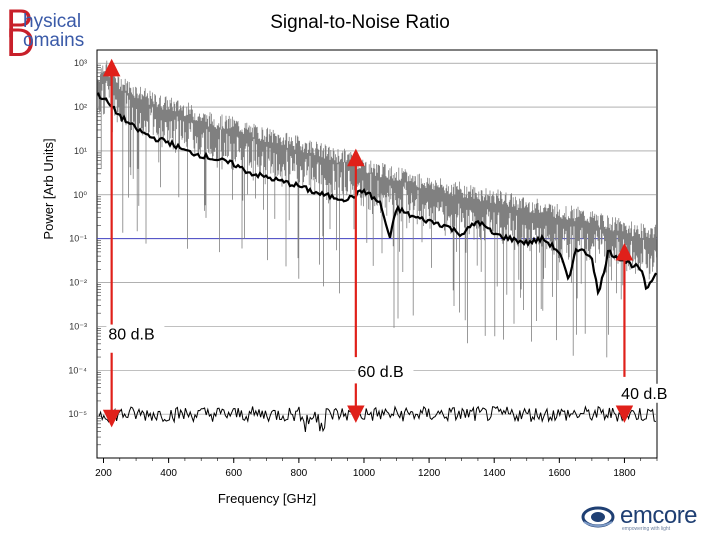 The image size is (720, 540). I want to click on logo-d-letter: D, so click(20, 43).